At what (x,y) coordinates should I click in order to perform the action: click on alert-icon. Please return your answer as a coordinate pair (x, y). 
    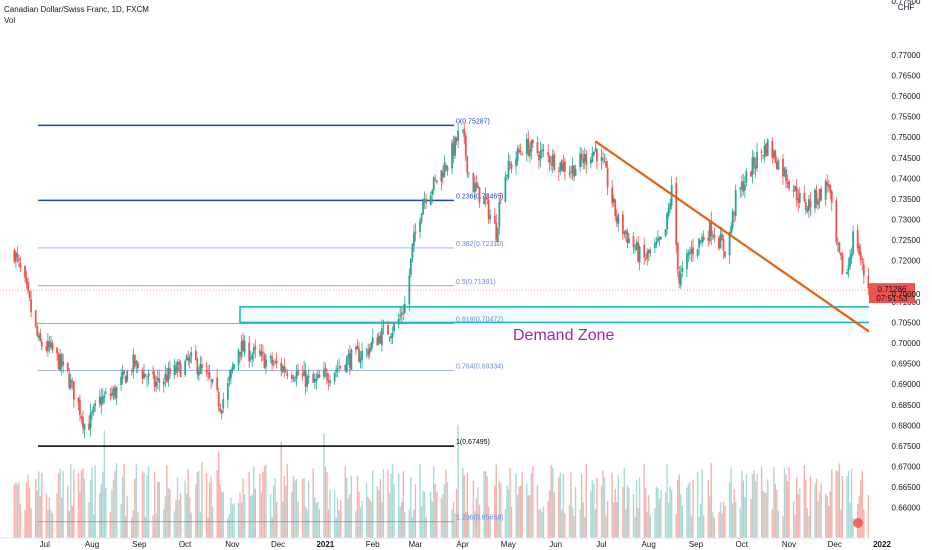
    Looking at the image, I should click on (858, 523).